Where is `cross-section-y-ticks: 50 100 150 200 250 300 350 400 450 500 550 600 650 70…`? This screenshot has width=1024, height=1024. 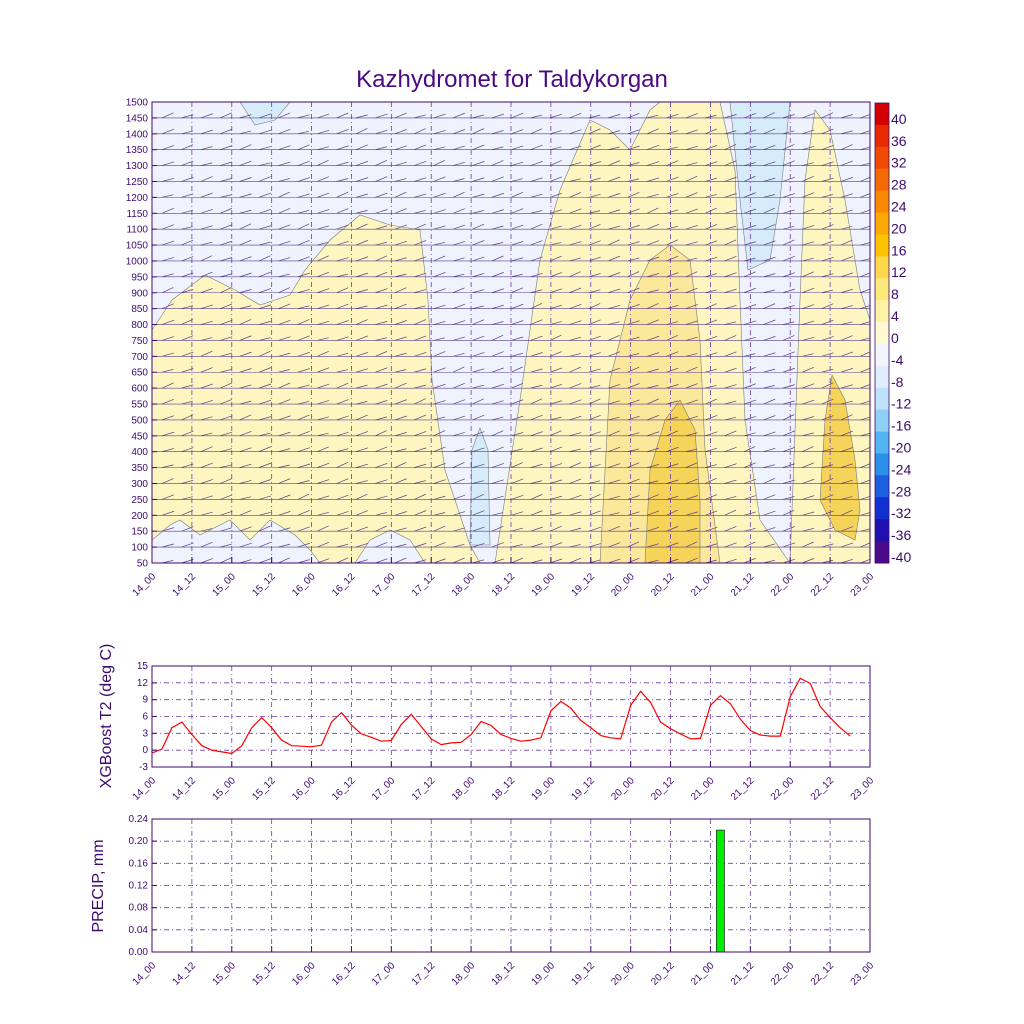 cross-section-y-ticks: 50 100 150 200 250 300 350 400 450 500 550 600 650 70… is located at coordinates (141, 334).